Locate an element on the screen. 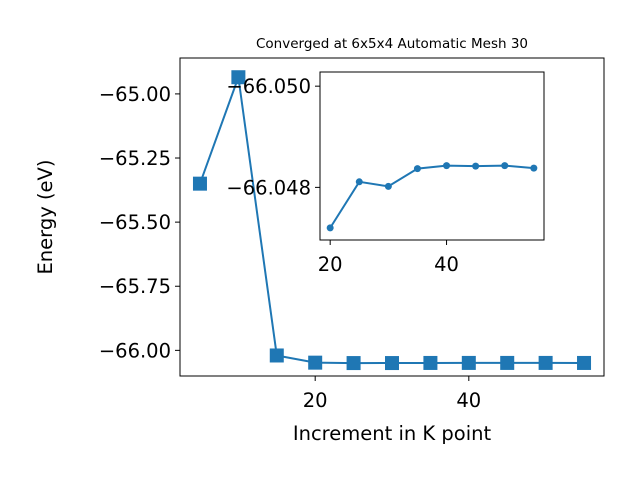  main-x-tick-label: 40 is located at coordinates (468, 400).